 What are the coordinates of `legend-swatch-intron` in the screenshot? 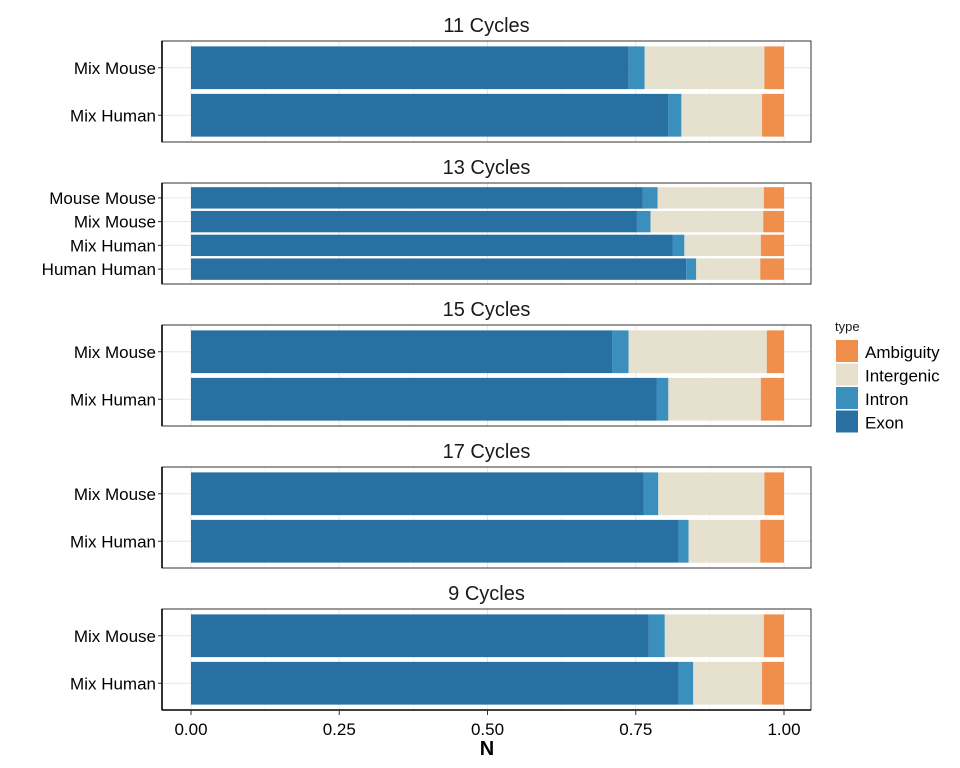 It's located at (847, 398).